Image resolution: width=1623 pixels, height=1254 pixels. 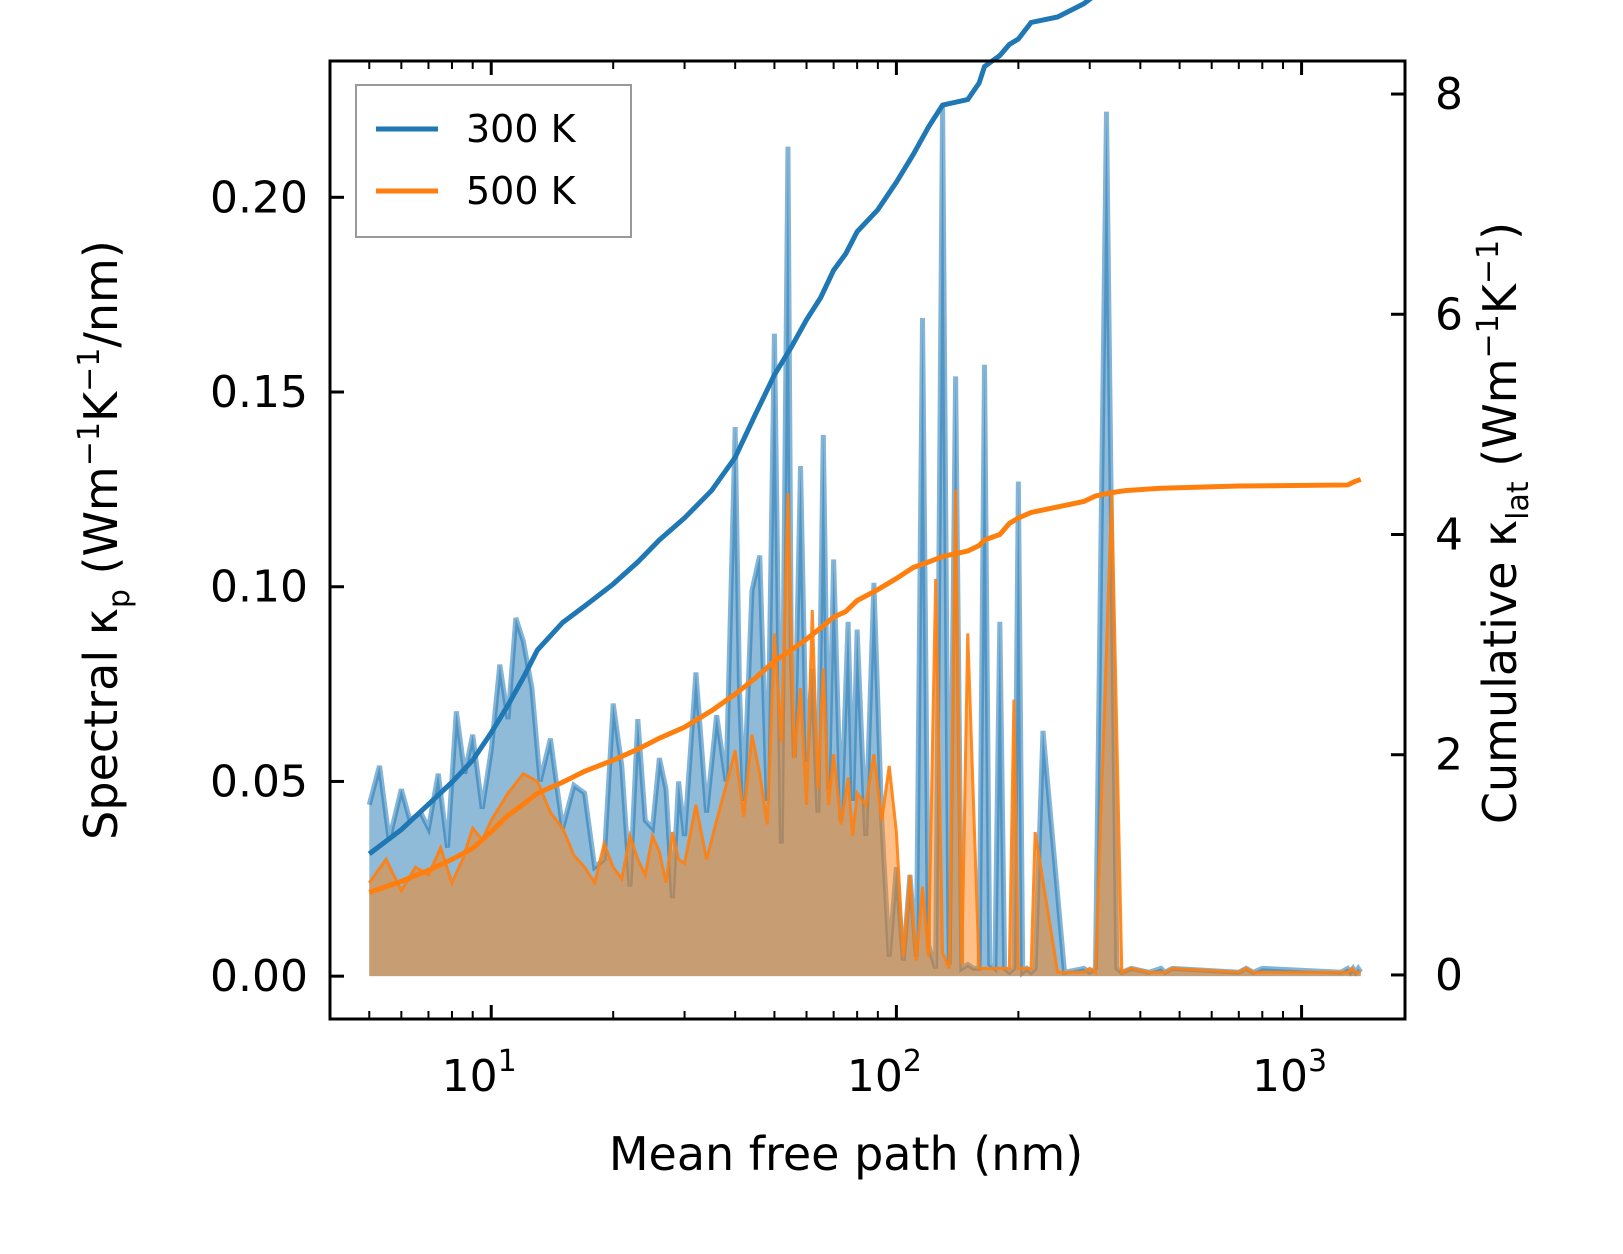 What do you see at coordinates (119, 598) in the screenshot?
I see `y-left-label-sub: p` at bounding box center [119, 598].